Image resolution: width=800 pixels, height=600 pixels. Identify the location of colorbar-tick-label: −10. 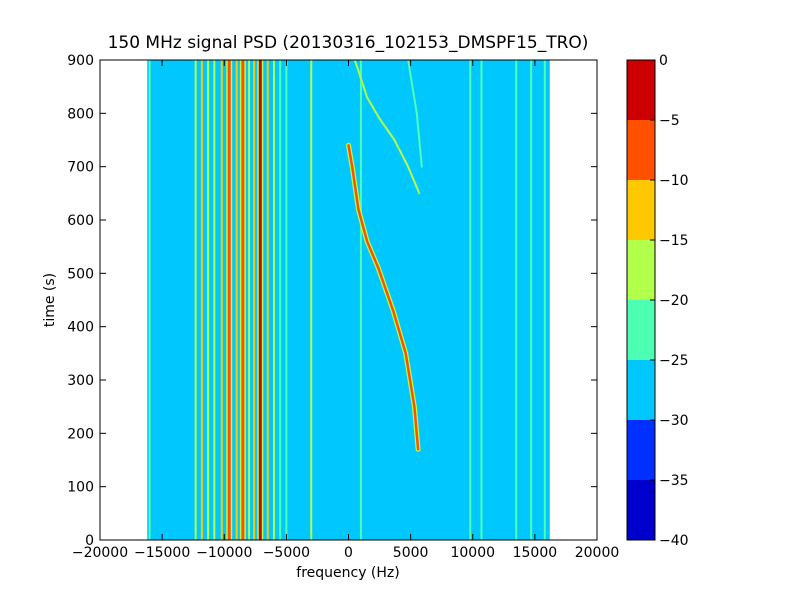
(674, 181).